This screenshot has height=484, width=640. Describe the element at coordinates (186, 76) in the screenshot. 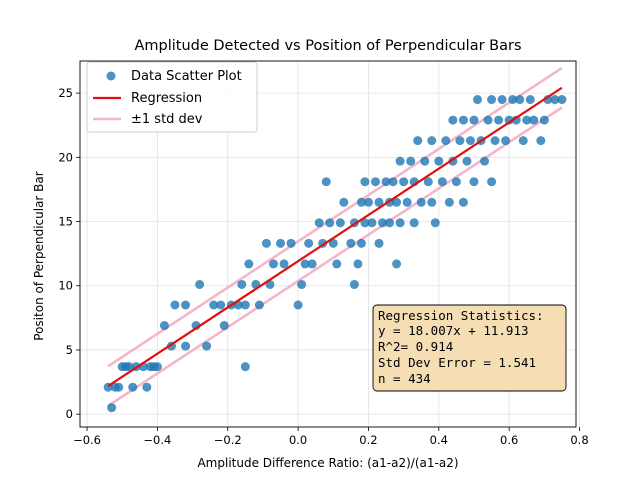

I see `legend-scatter-label: Data Scatter Plot` at that location.